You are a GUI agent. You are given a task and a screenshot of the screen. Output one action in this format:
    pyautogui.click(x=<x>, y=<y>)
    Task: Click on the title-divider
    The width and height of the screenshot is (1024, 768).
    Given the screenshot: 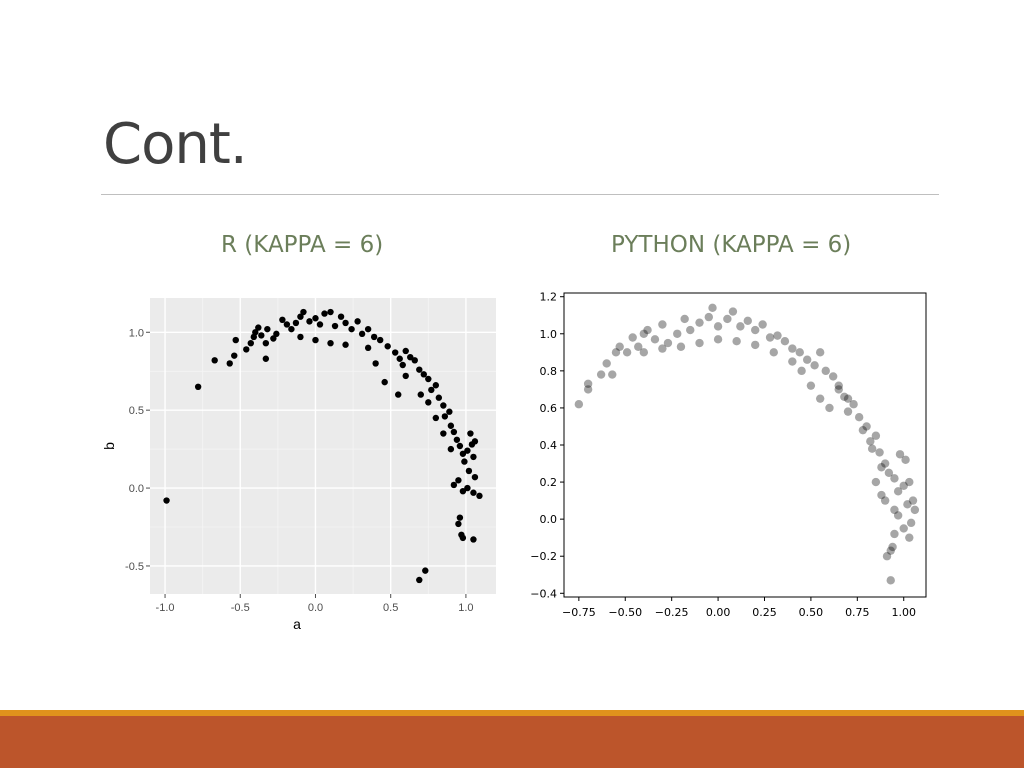 What is the action you would take?
    pyautogui.click(x=520, y=194)
    